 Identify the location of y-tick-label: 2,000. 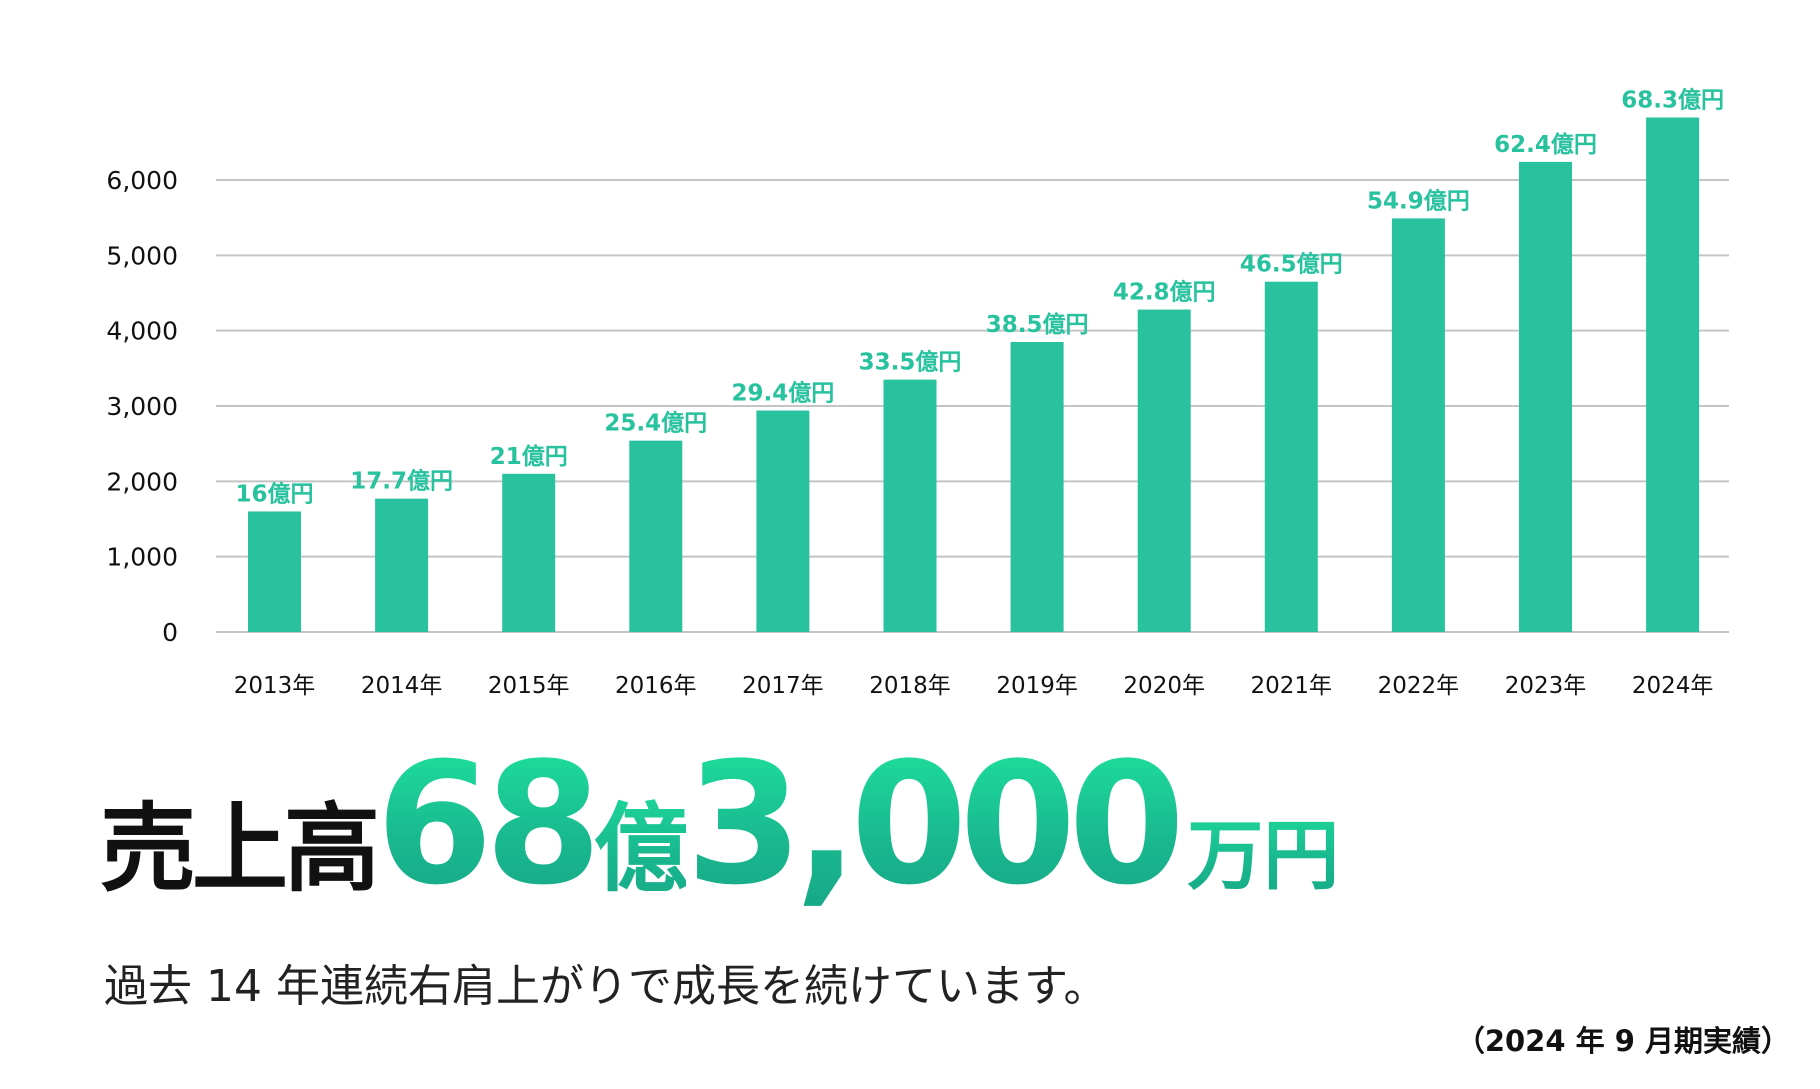
(142, 481).